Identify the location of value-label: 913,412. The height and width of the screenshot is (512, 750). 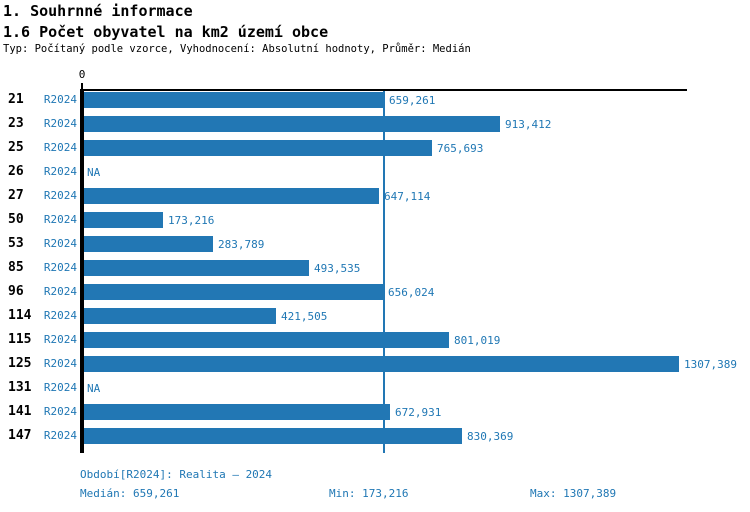
(528, 124).